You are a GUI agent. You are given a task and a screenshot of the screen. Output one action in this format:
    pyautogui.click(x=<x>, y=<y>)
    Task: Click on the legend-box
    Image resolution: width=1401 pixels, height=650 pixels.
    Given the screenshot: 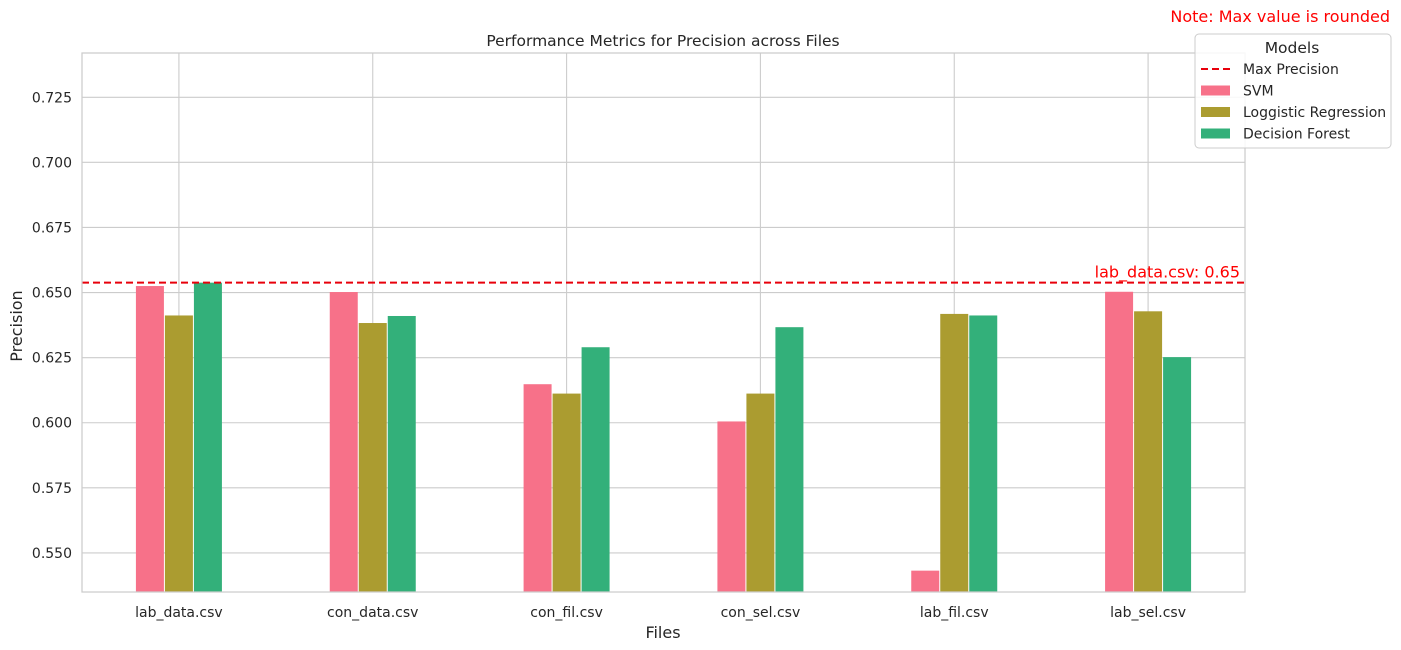 What is the action you would take?
    pyautogui.click(x=1293, y=91)
    